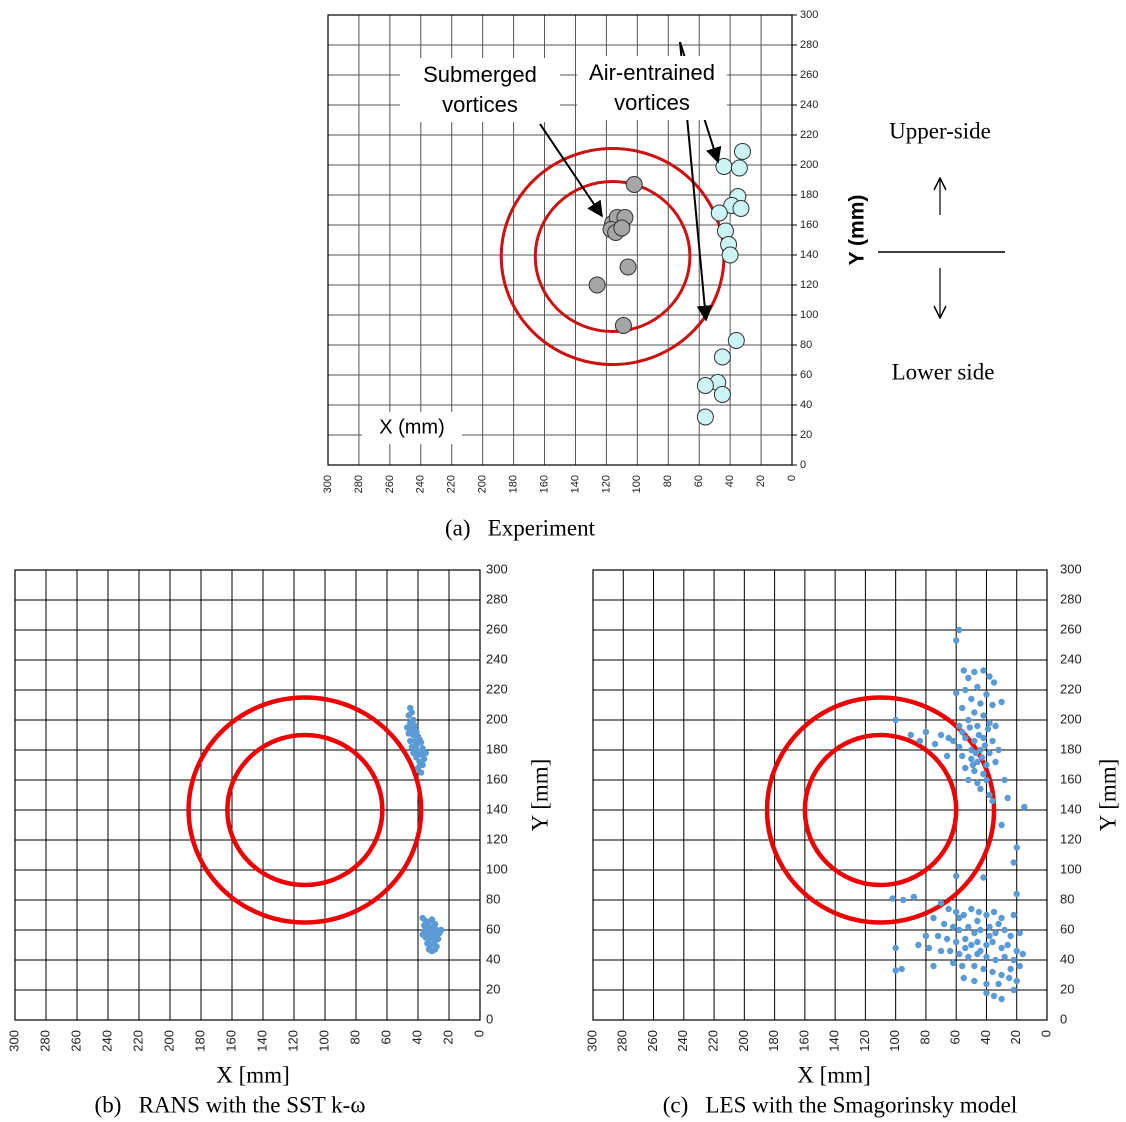  What do you see at coordinates (1015, 1037) in the screenshot?
I see `x-tick-label: 20` at bounding box center [1015, 1037].